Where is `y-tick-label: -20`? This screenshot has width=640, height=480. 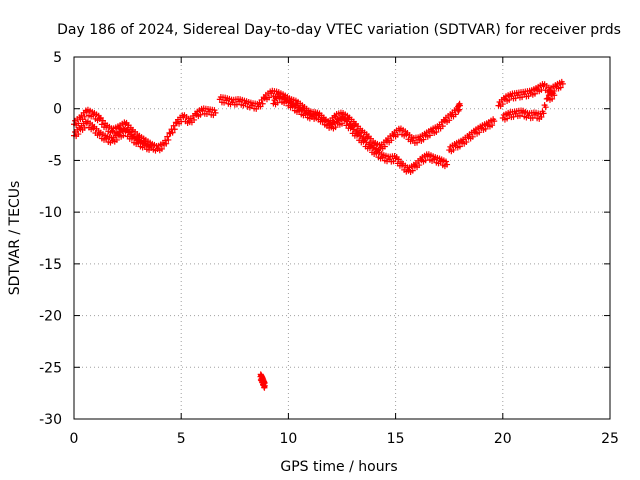
y-tick-label: -20 is located at coordinates (50, 317).